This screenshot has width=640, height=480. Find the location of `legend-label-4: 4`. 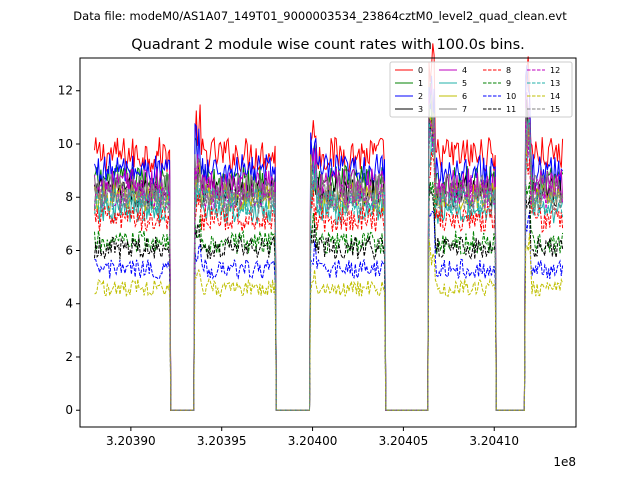

legend-label-4: 4 is located at coordinates (464, 70).